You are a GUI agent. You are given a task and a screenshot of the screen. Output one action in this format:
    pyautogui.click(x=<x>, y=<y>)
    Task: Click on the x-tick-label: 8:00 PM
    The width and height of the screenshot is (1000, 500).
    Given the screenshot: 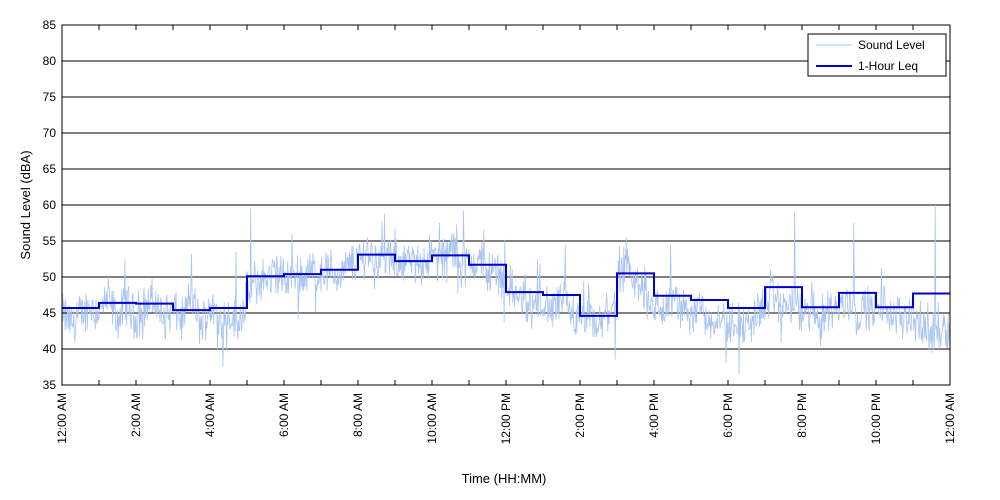 What is the action you would take?
    pyautogui.click(x=802, y=415)
    